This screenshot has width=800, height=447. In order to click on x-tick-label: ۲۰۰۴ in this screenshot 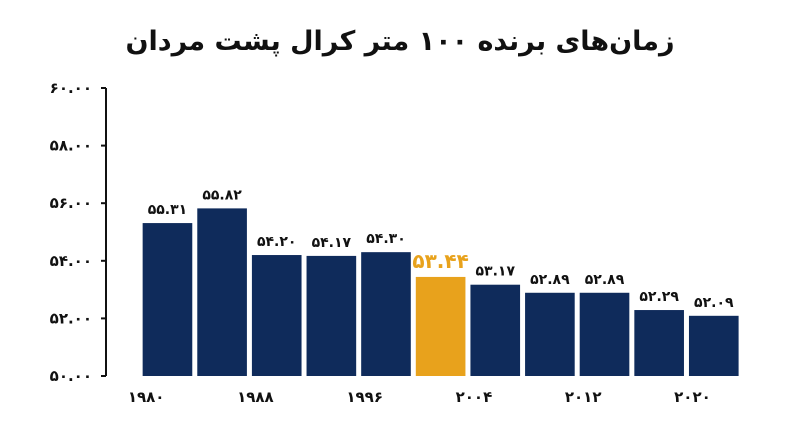, I will do `click(474, 397)`.